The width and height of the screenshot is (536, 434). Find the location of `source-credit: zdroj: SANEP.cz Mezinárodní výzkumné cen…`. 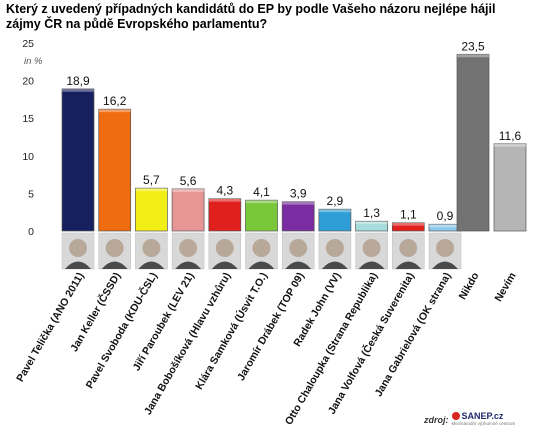

source-credit: zdroj: SANEP.cz Mezinárodní výzkumné cen… is located at coordinates (469, 420).